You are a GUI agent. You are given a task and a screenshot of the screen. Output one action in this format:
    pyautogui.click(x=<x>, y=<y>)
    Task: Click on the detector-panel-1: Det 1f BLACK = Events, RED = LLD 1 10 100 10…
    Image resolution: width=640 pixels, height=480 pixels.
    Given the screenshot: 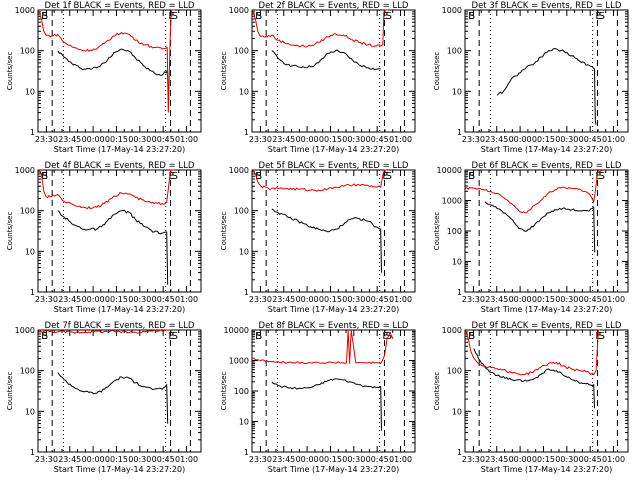 What is the action you would take?
    pyautogui.click(x=104, y=77)
    